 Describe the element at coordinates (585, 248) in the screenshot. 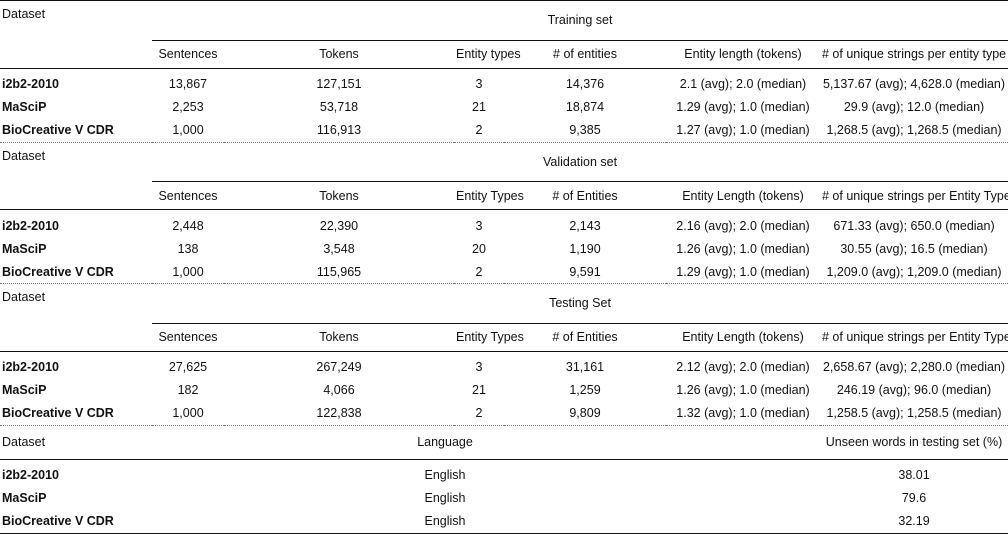

I see `table-cell: 1,190` at that location.